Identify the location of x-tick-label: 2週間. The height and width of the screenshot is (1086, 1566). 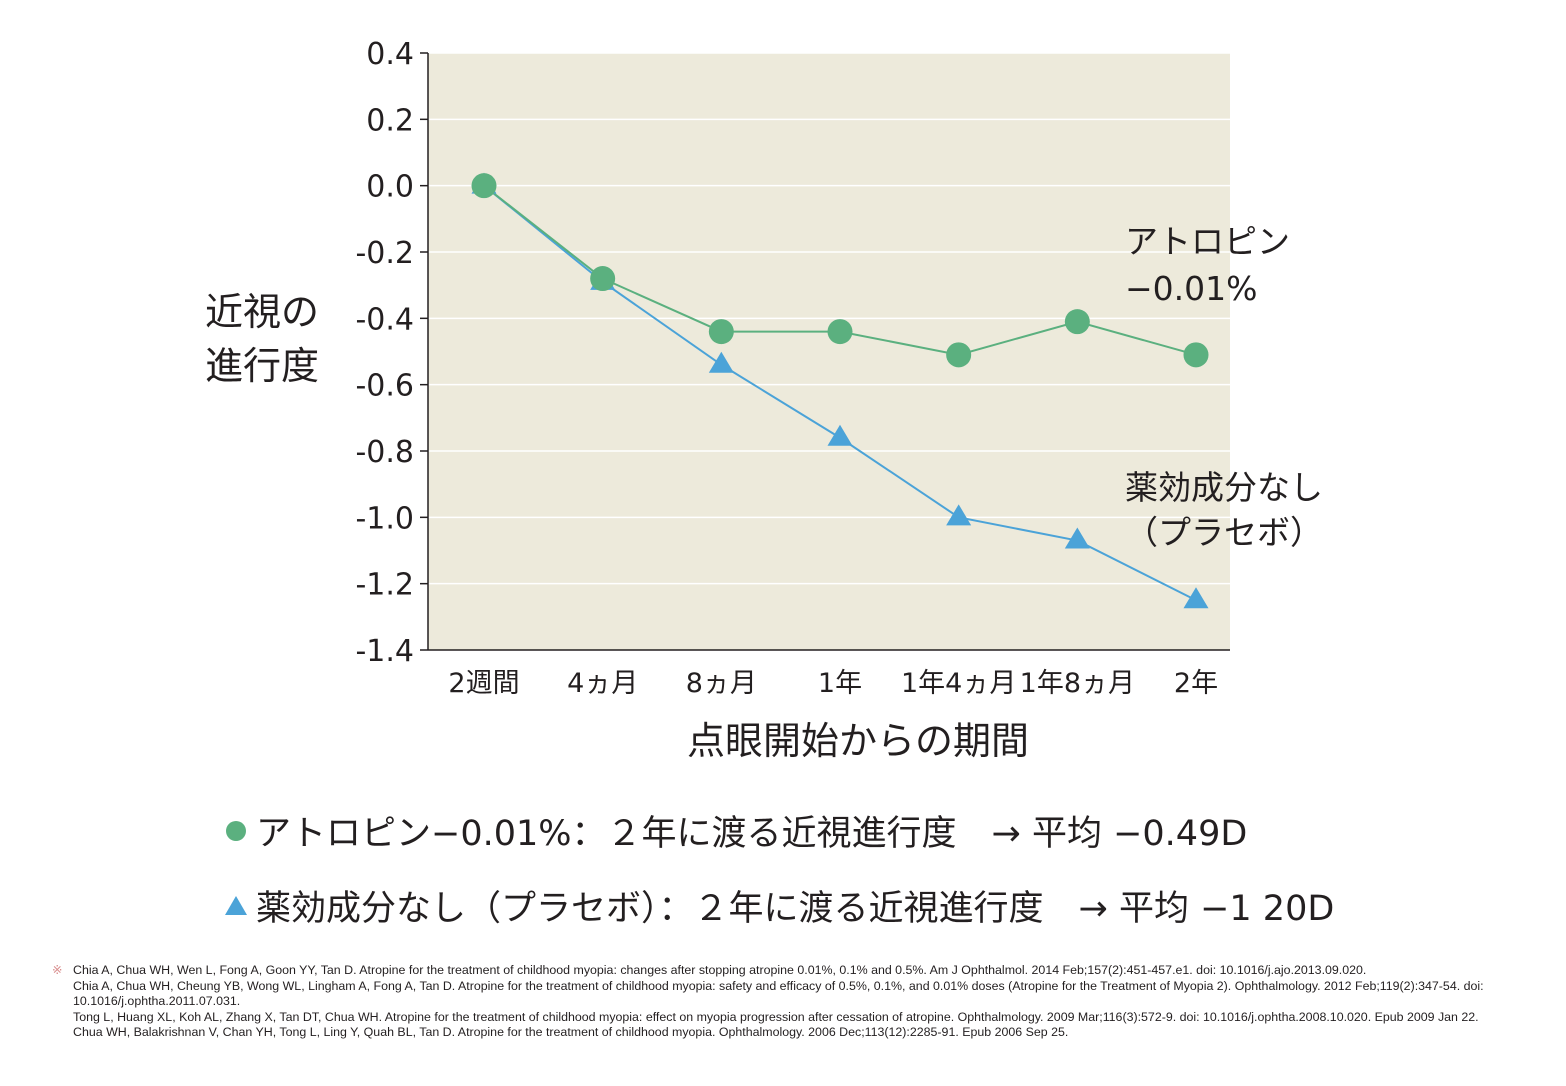
(483, 683).